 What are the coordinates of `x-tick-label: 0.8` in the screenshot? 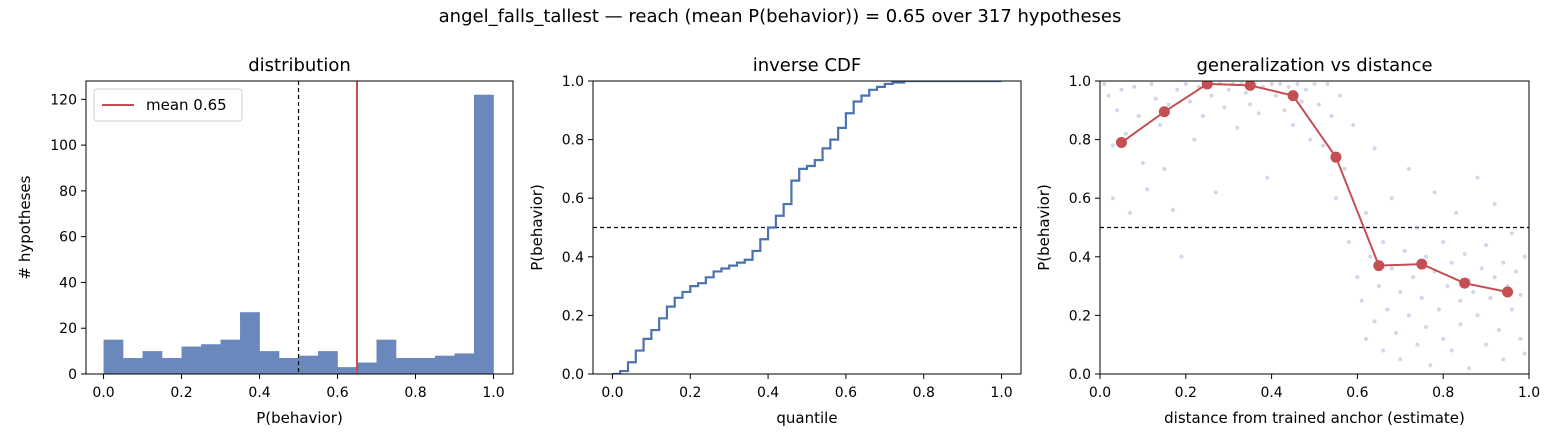 It's located at (415, 393).